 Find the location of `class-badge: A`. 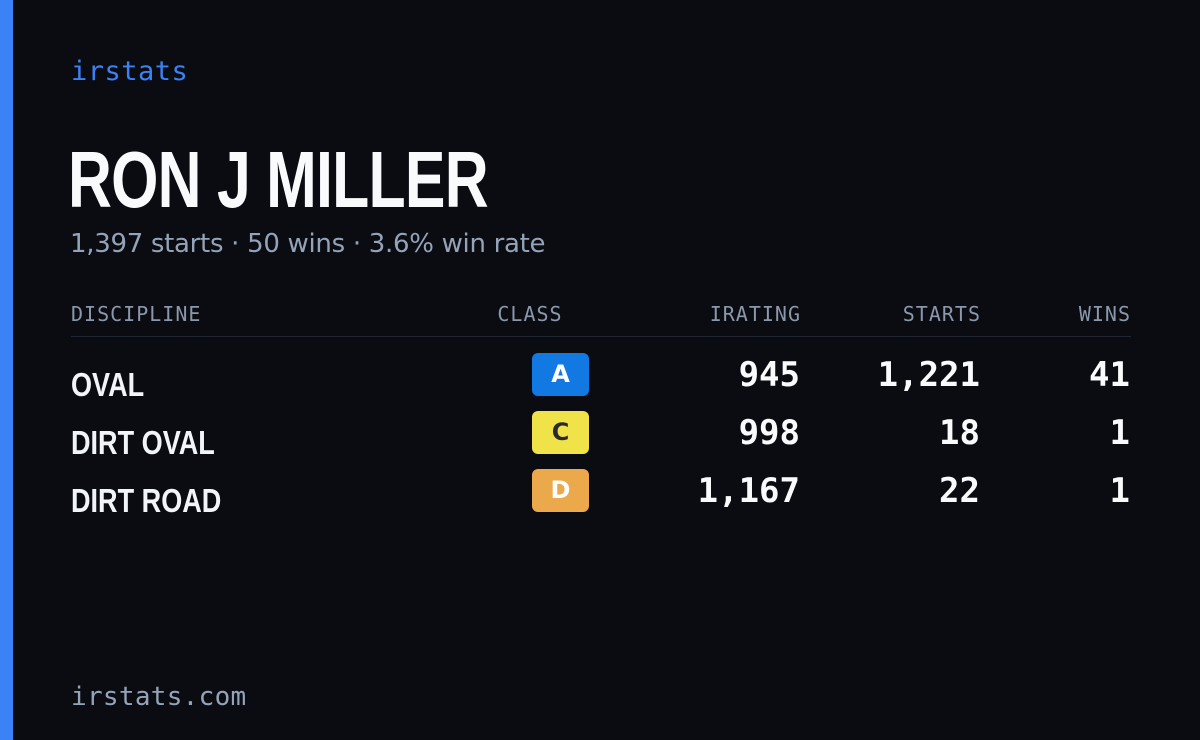

class-badge: A is located at coordinates (560, 374).